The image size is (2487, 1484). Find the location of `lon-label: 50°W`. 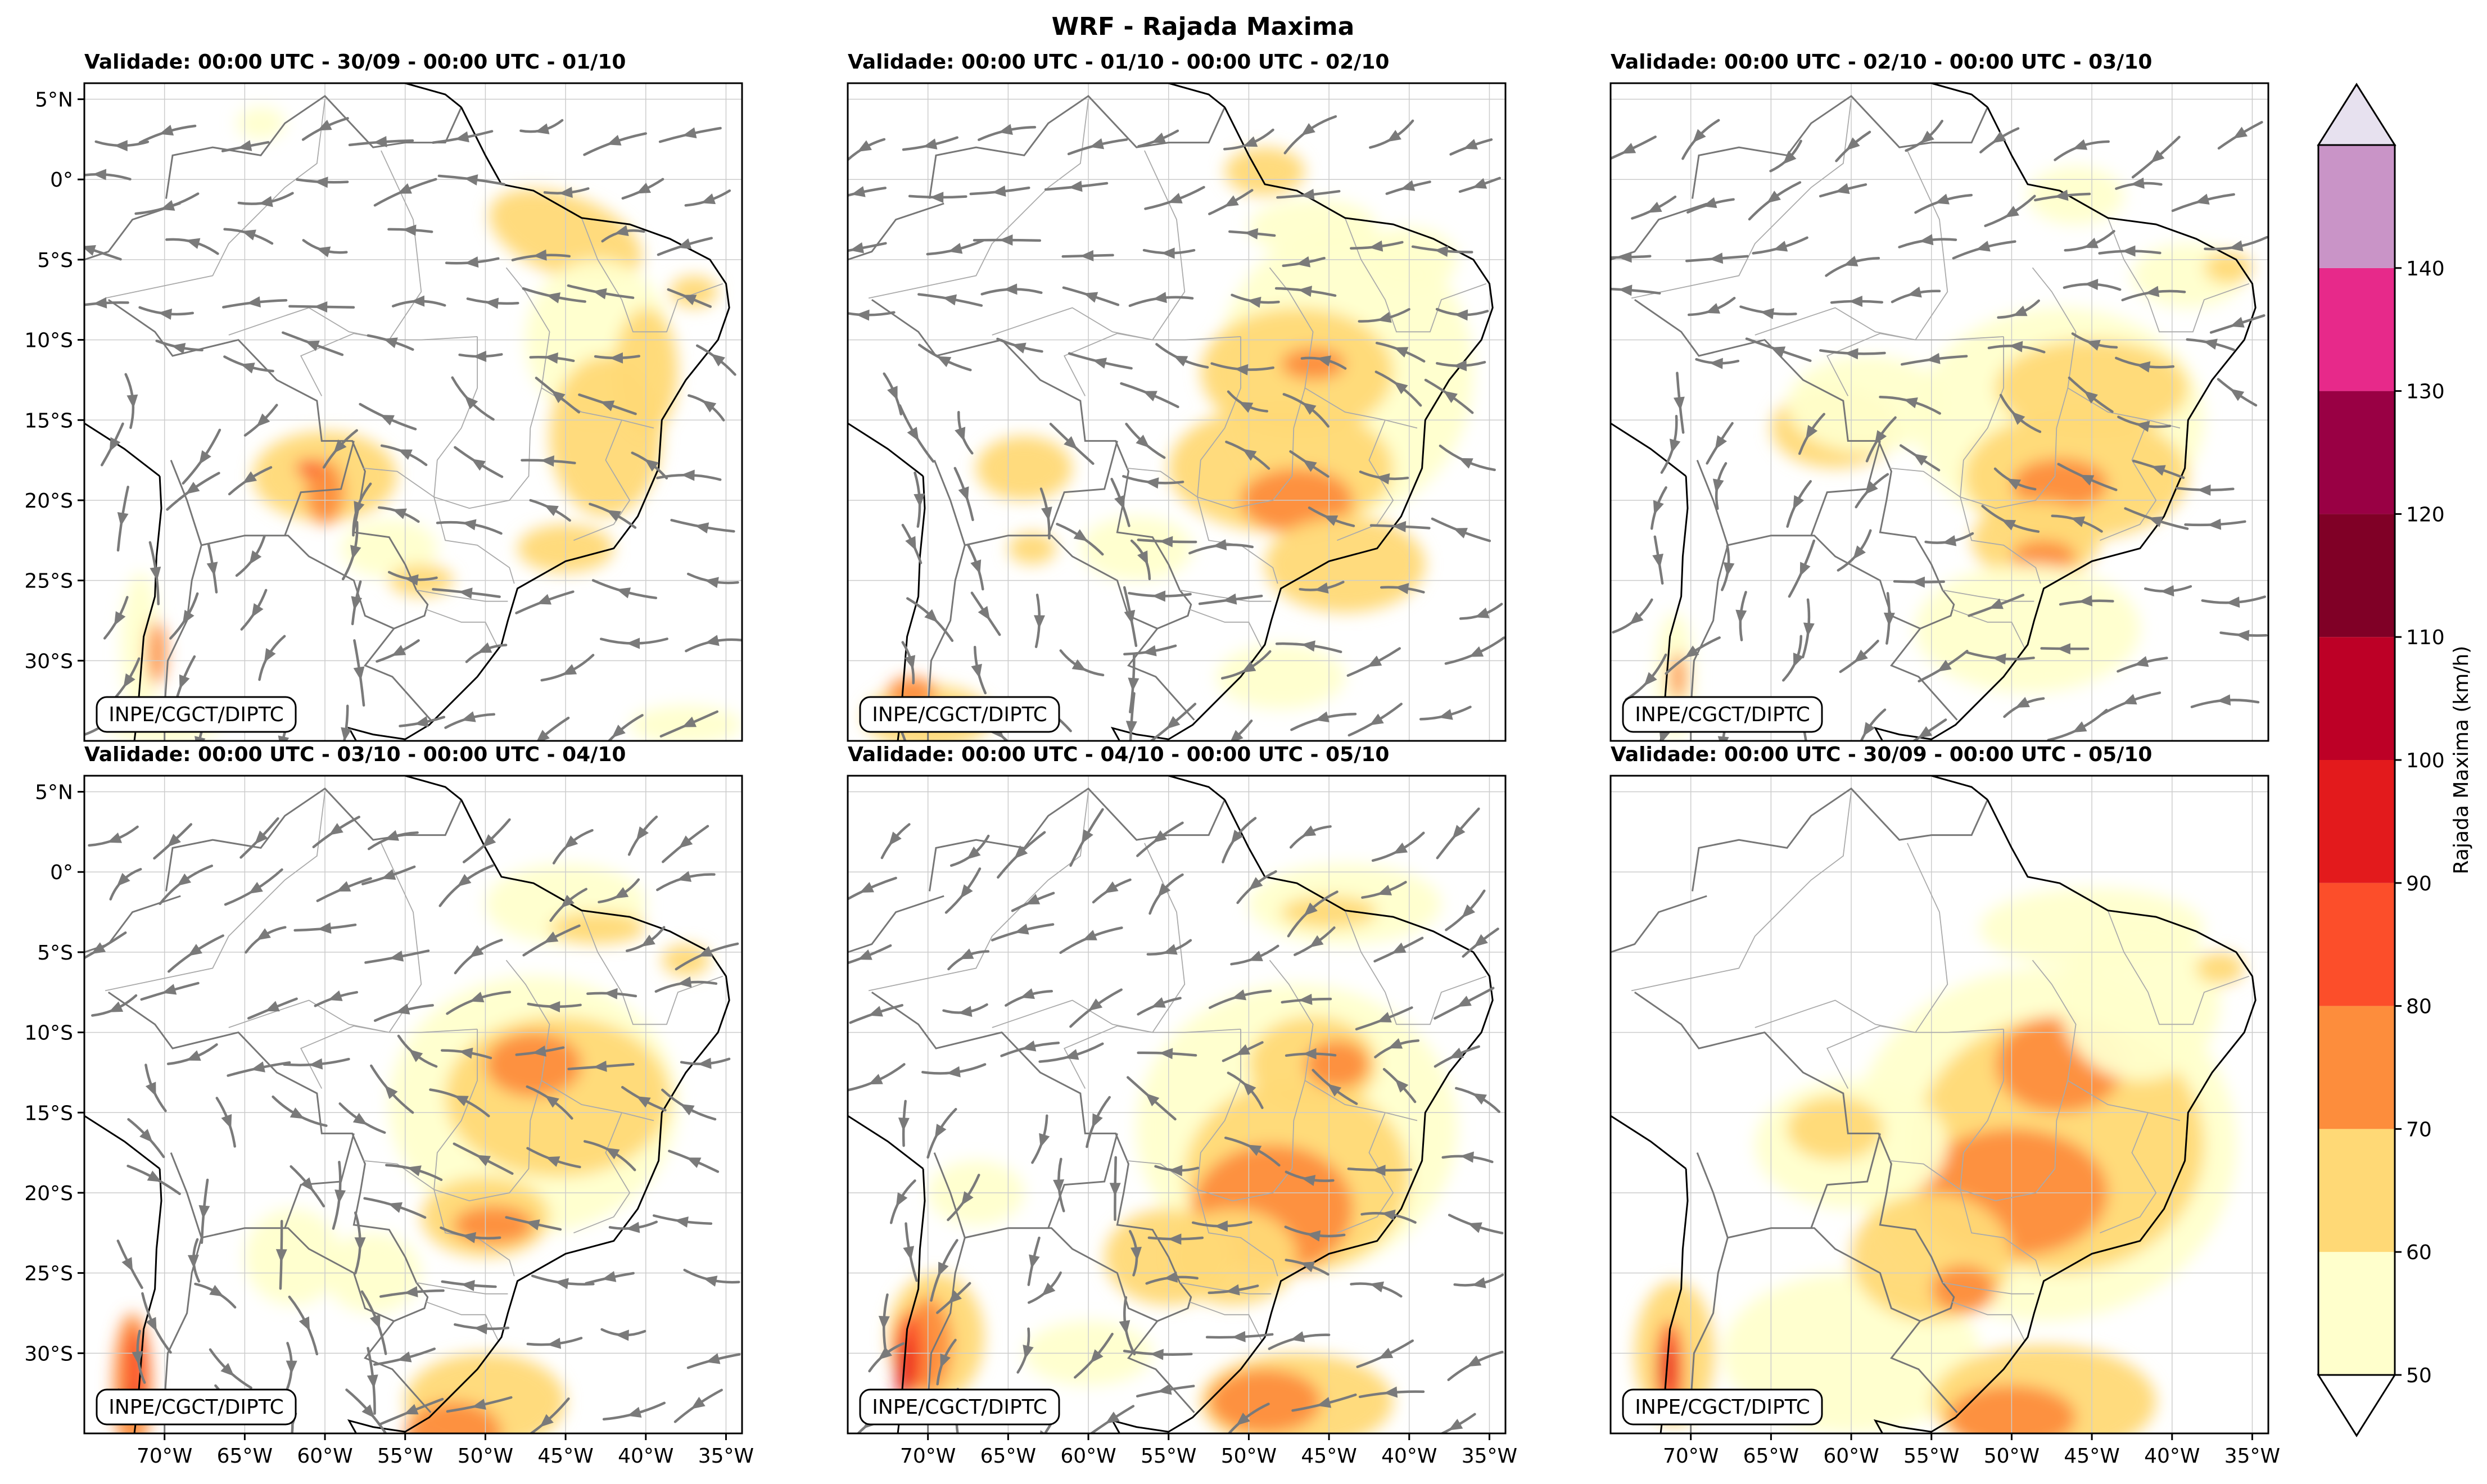

lon-label: 50°W is located at coordinates (485, 1456).